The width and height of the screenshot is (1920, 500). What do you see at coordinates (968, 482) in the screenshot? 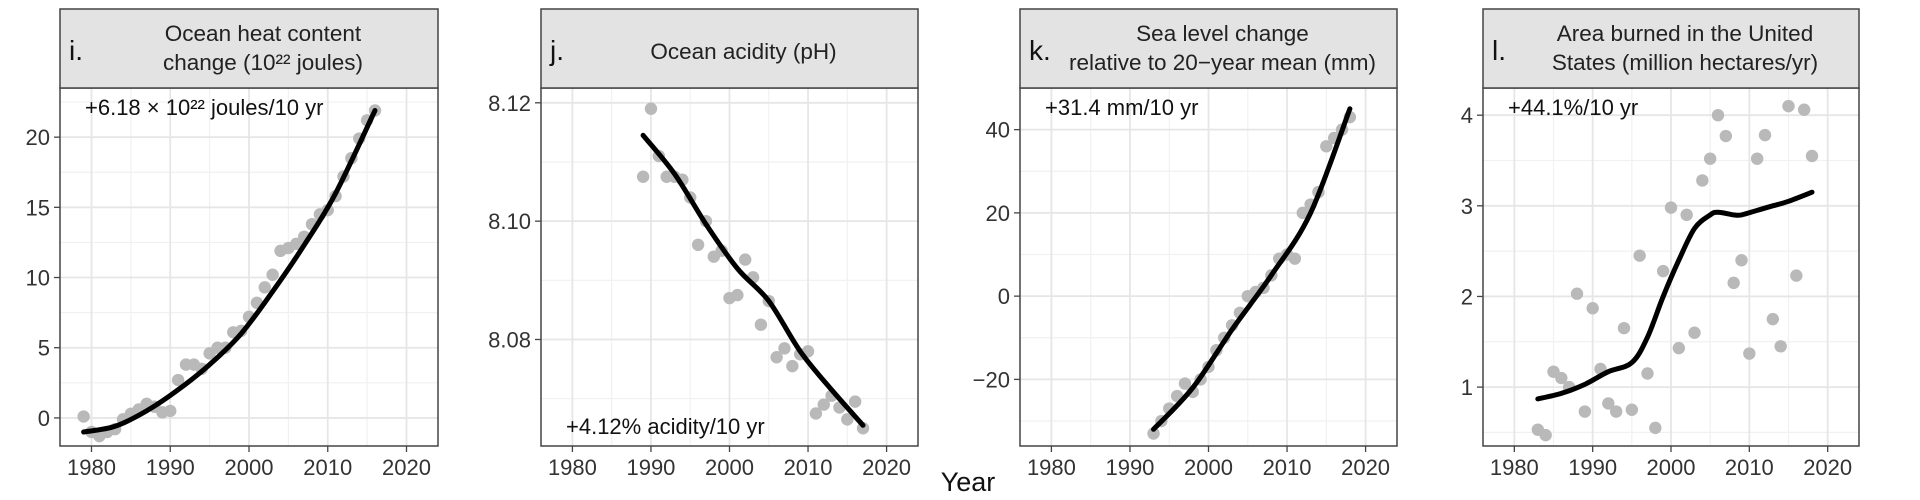
I see `x-axis-title: Year` at bounding box center [968, 482].